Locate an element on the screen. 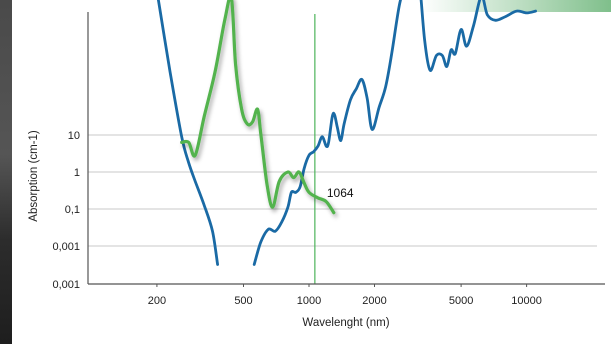  x-tick-label: 200 is located at coordinates (157, 301).